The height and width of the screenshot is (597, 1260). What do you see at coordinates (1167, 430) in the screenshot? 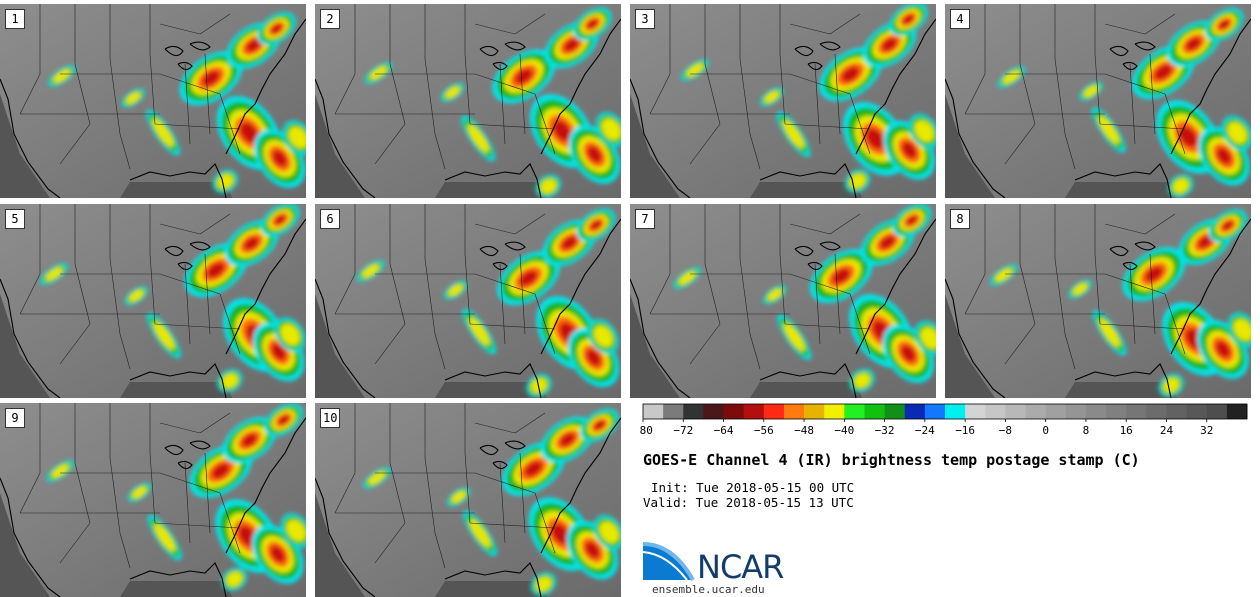
I see `colorbar-tick-label: 24` at bounding box center [1167, 430].